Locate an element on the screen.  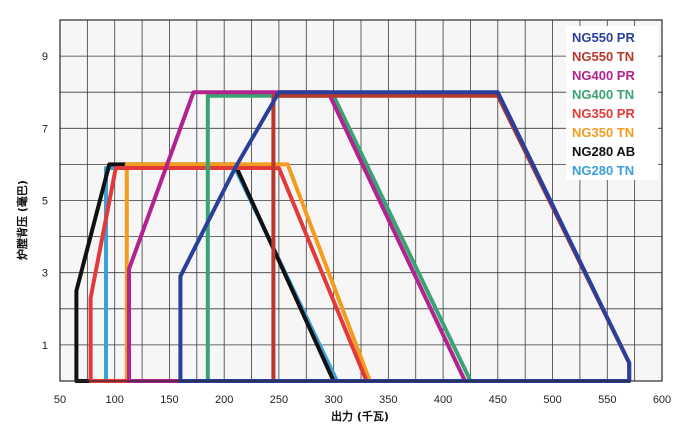
y-tick-label: 3 is located at coordinates (45, 274).